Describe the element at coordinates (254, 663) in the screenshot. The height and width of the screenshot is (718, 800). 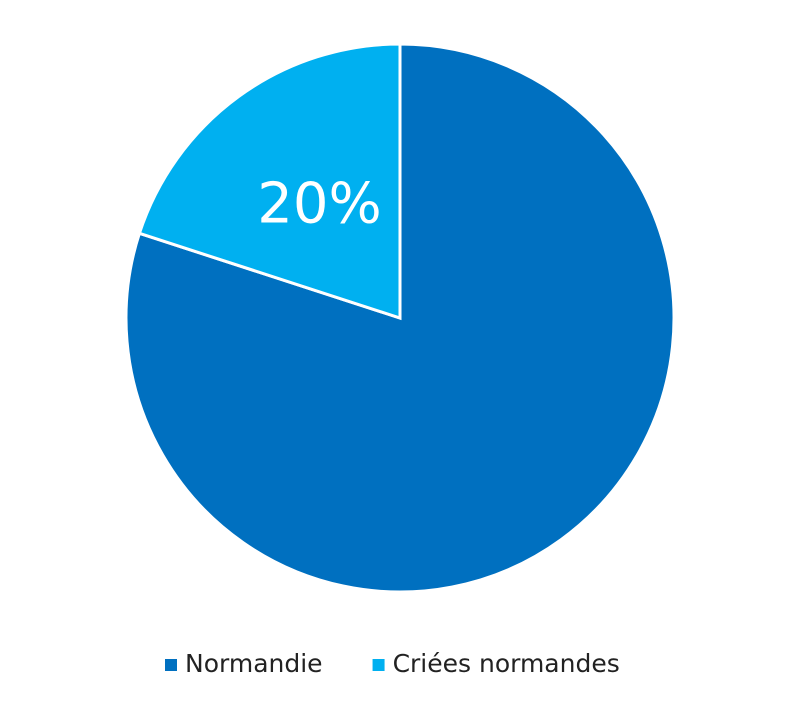
I see `legend-label: Normandie` at that location.